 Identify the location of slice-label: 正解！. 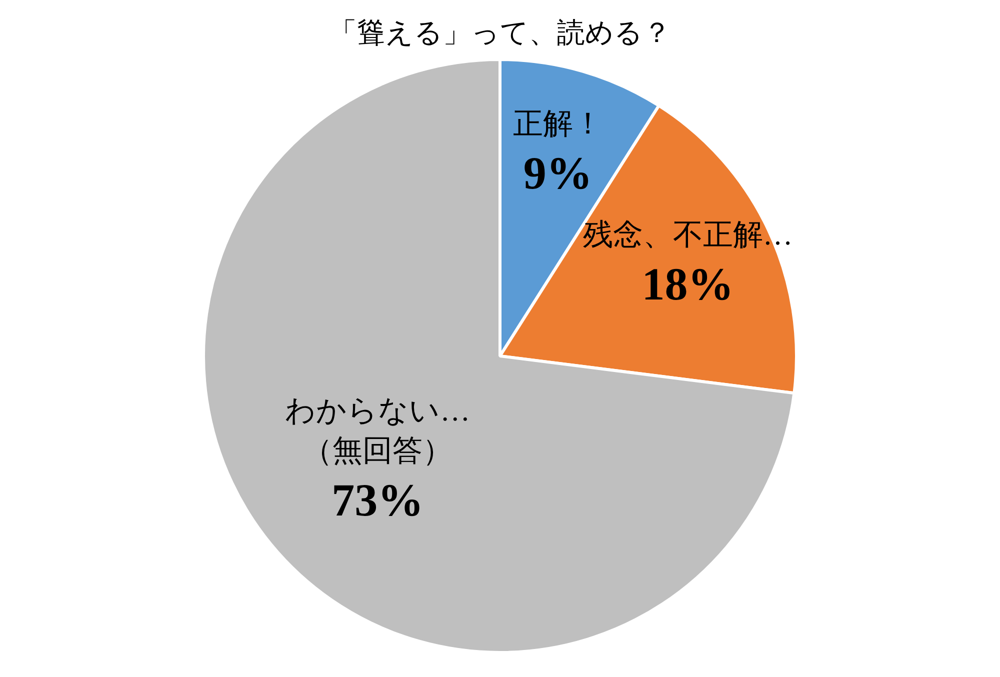
(557, 124).